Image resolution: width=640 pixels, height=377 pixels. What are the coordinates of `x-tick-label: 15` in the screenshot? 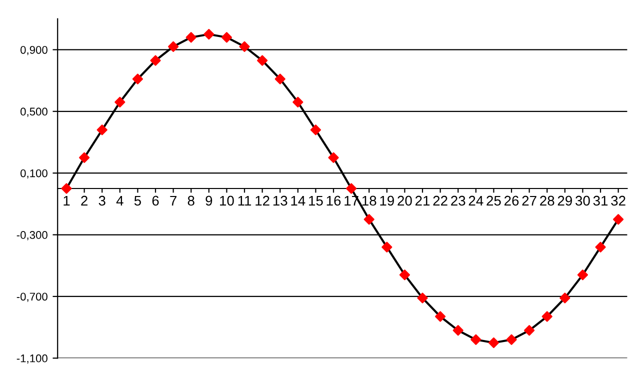 It's located at (316, 201).